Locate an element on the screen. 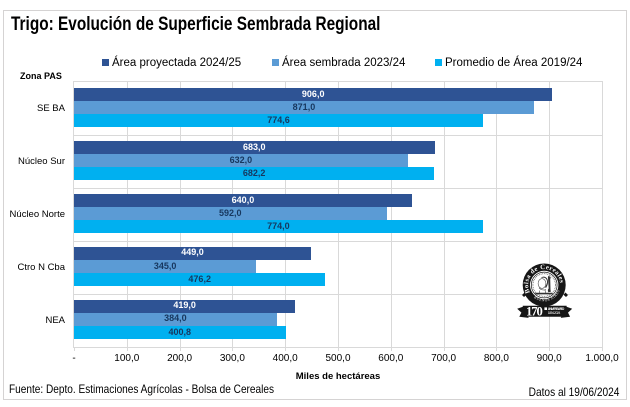 The width and height of the screenshot is (630, 407). svg-text: 170 is located at coordinates (534, 312).